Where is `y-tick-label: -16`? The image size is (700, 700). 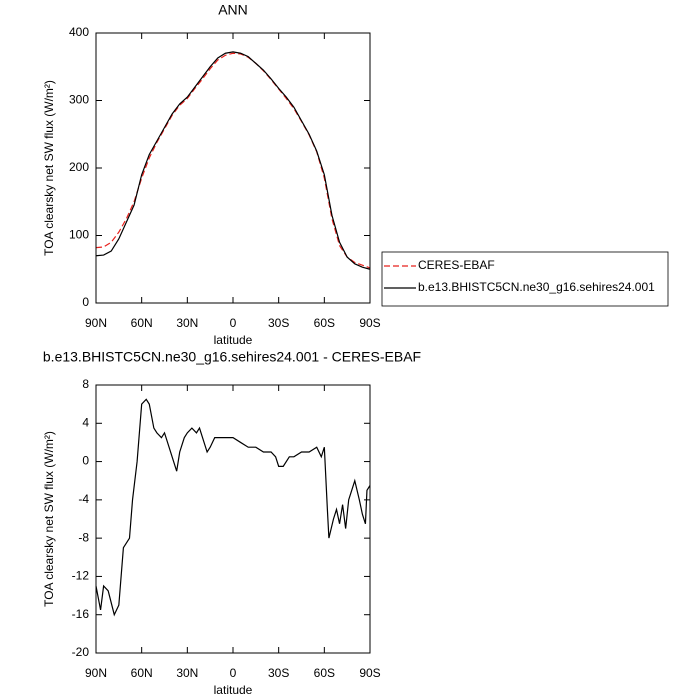
y-tick-label: -16 is located at coordinates (81, 614).